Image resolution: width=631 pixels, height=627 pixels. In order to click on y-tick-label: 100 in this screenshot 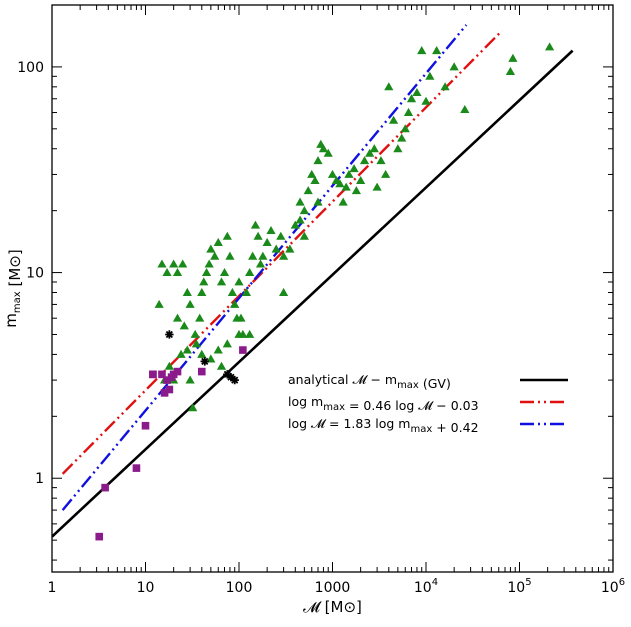, I will do `click(30, 68)`.